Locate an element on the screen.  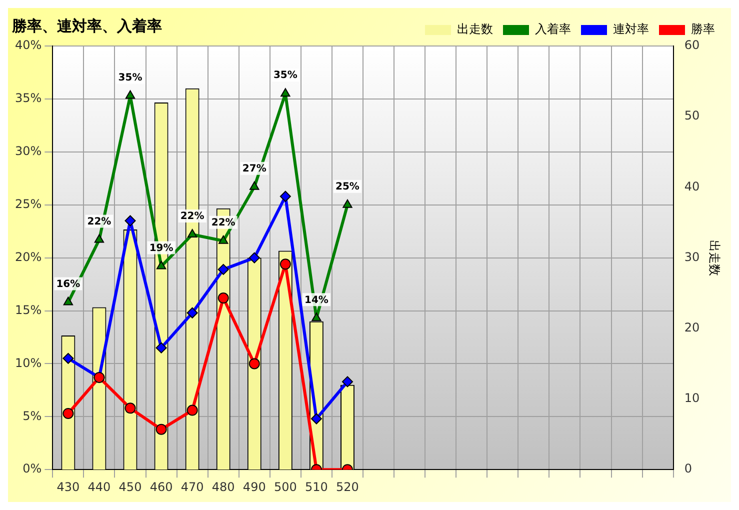
x-tick-label: 480 is located at coordinates (223, 487).